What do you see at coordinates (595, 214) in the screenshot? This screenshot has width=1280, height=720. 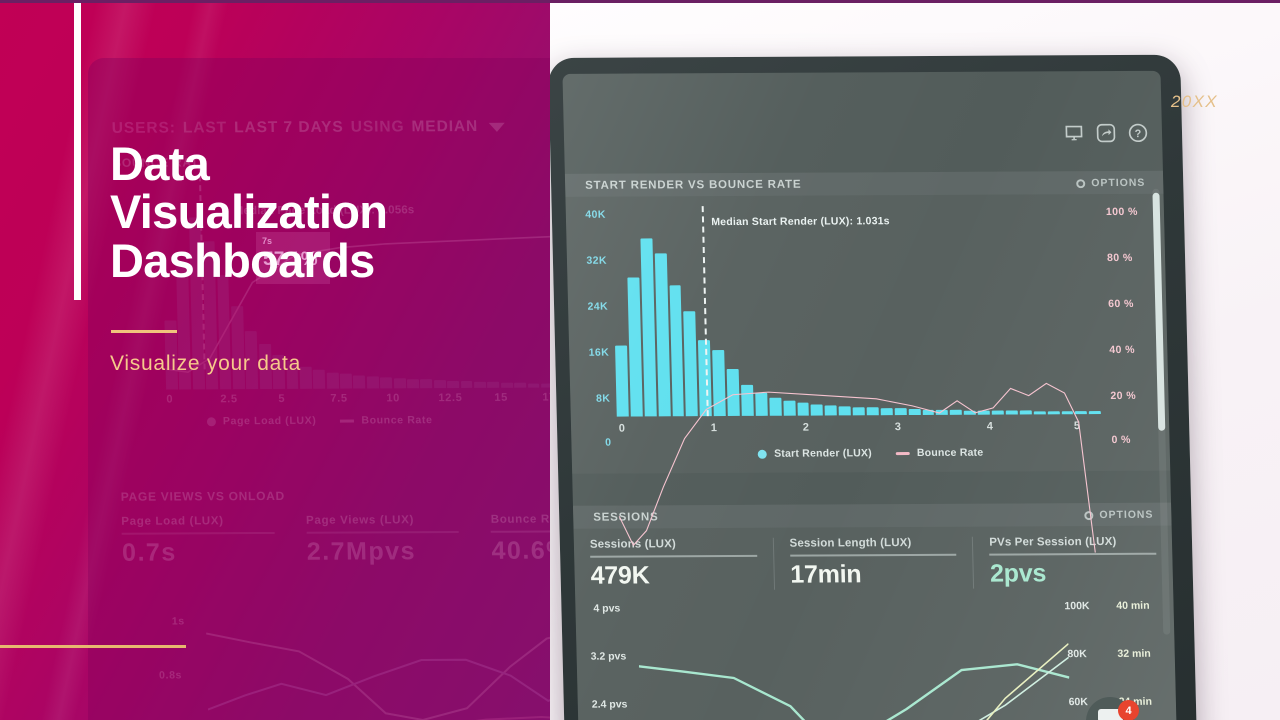 I see `y-tick-40k: 40K` at bounding box center [595, 214].